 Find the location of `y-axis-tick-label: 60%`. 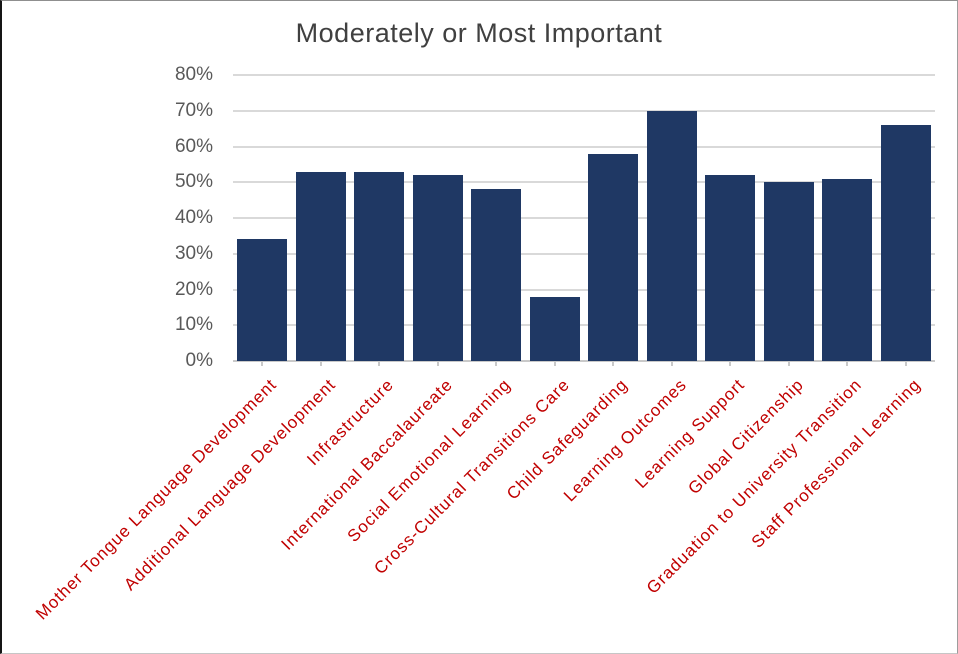

y-axis-tick-label: 60% is located at coordinates (193, 146).